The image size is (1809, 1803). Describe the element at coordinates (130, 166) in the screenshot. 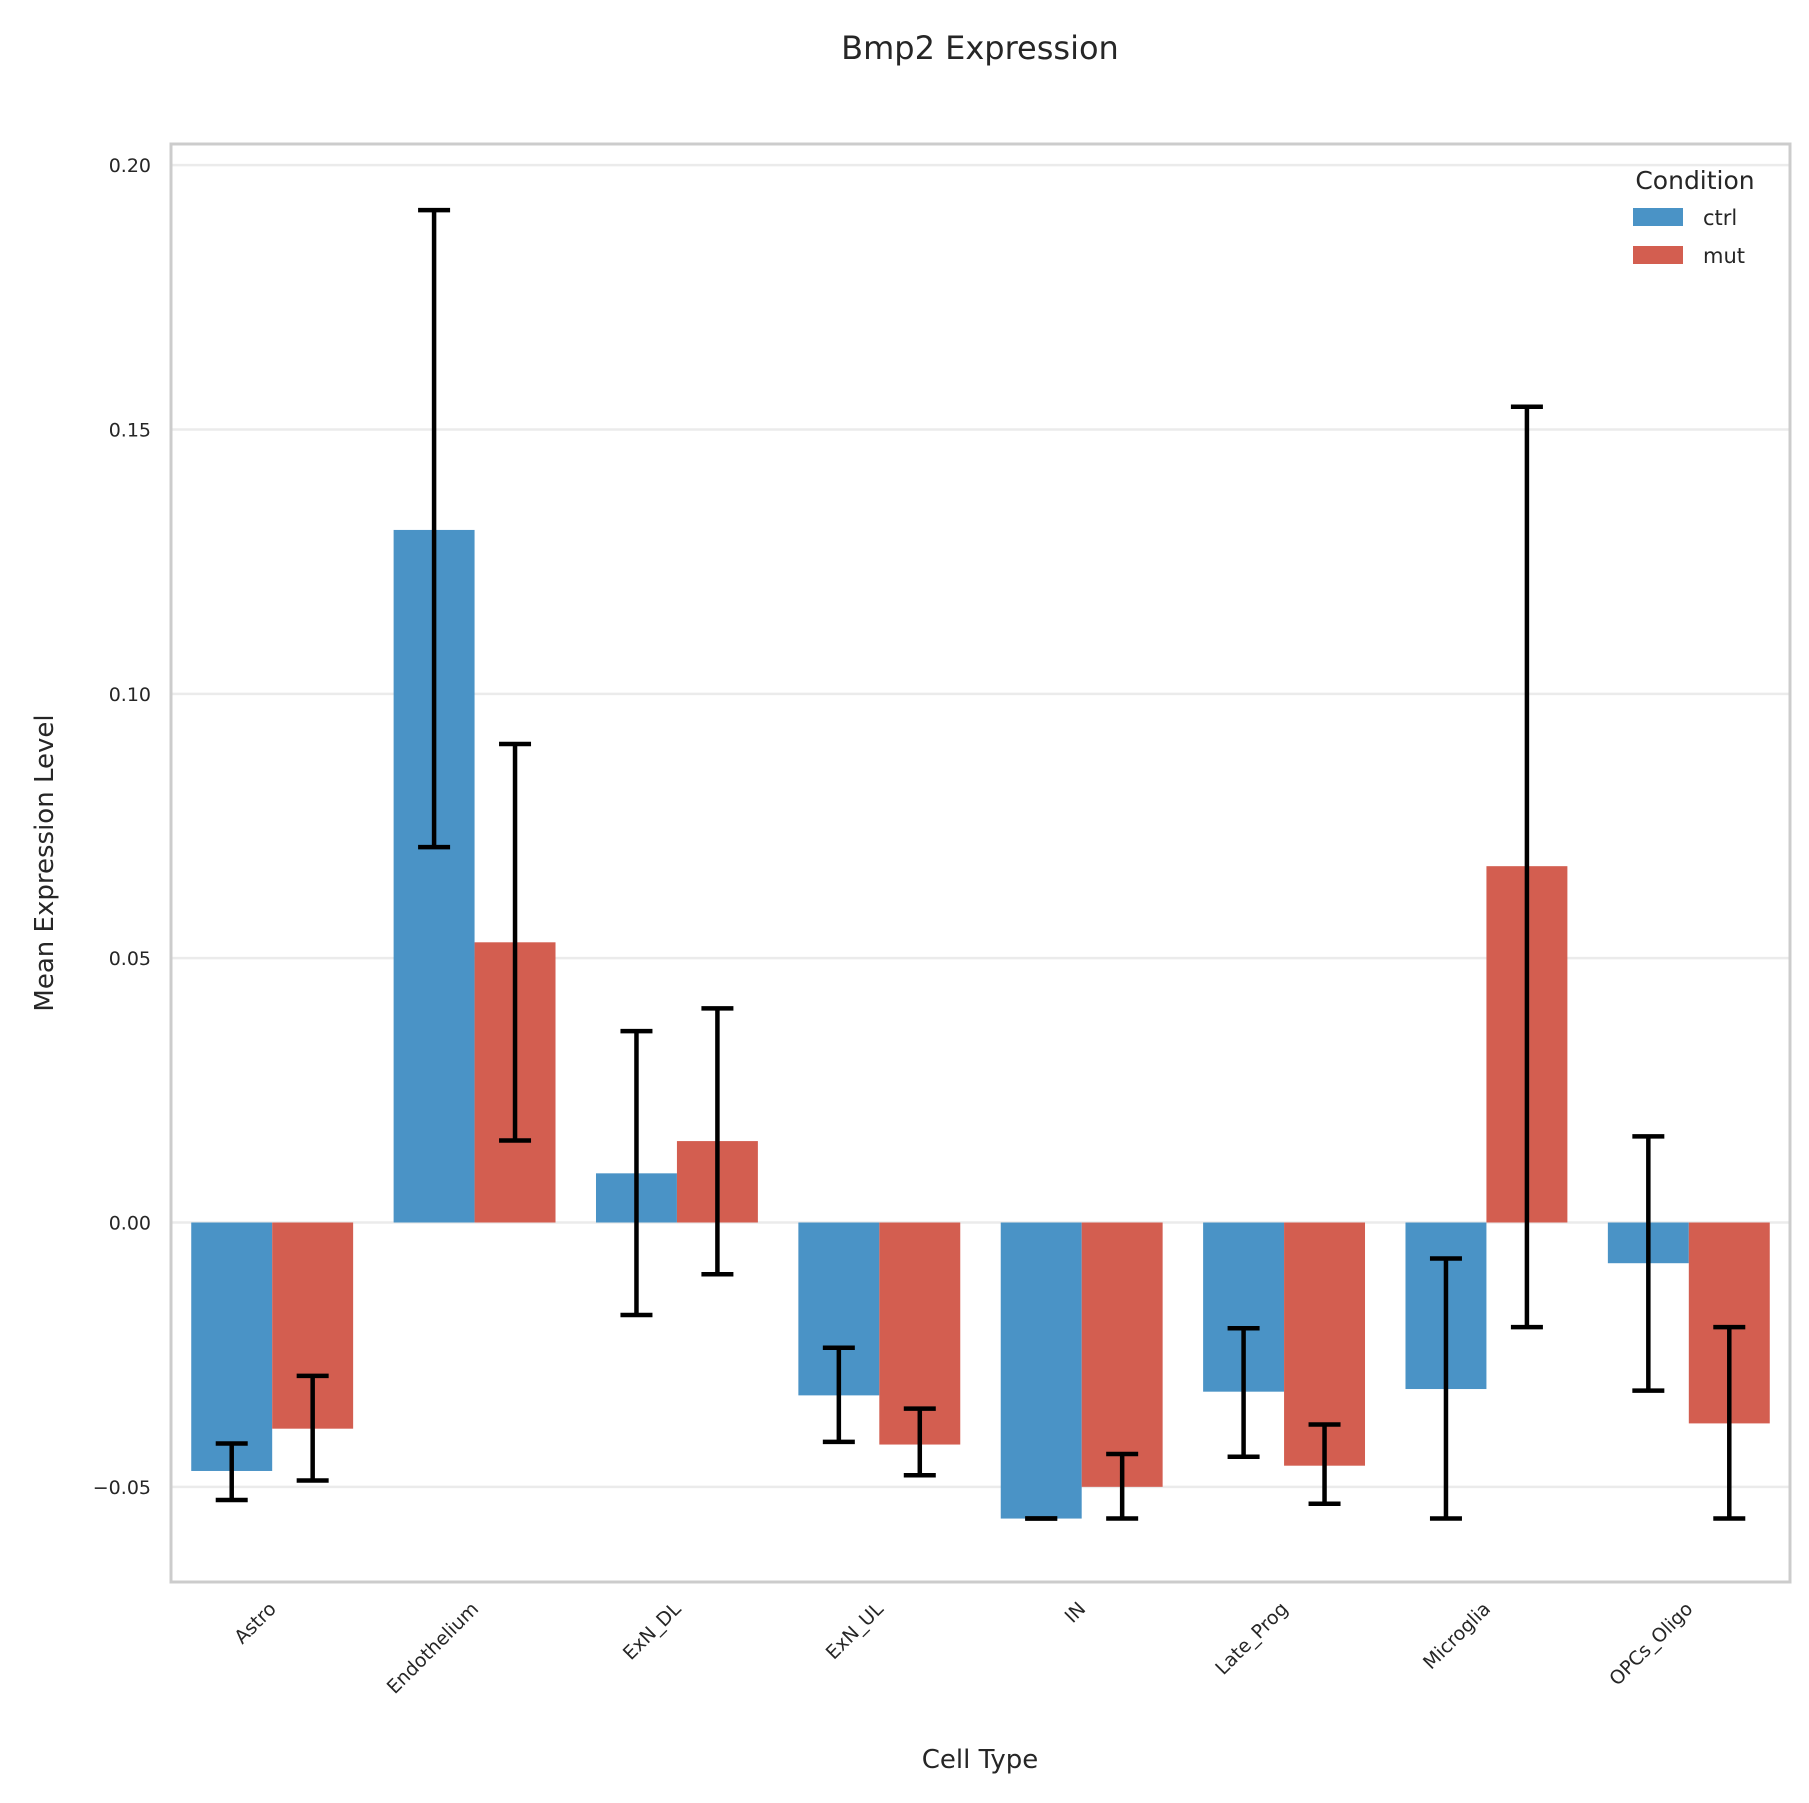

I see `y-tick-label: 0.20` at that location.